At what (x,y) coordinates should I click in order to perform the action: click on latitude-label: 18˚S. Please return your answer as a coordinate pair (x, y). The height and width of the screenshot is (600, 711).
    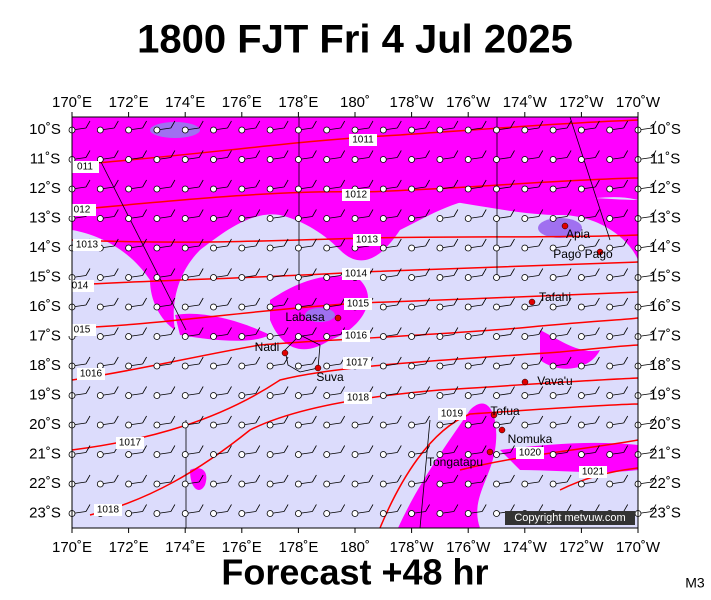
    Looking at the image, I should click on (45, 365).